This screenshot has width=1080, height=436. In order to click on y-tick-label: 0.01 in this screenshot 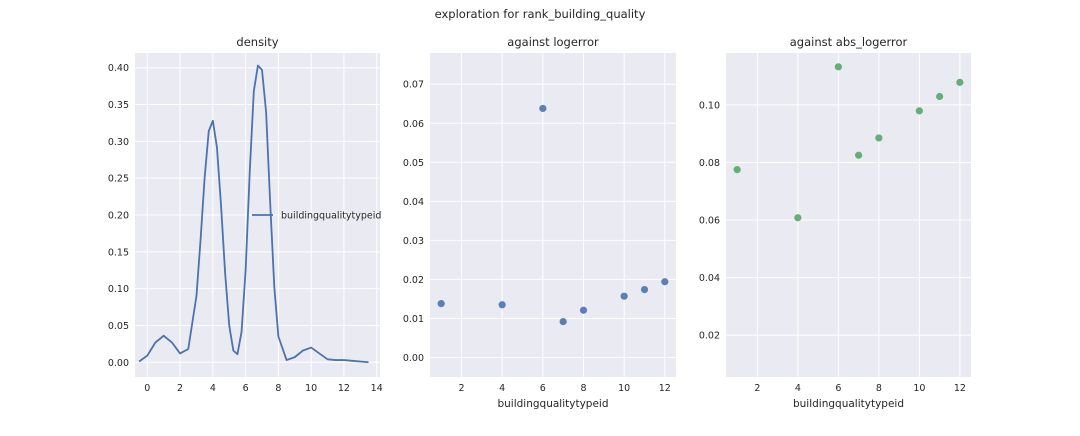, I will do `click(413, 319)`.